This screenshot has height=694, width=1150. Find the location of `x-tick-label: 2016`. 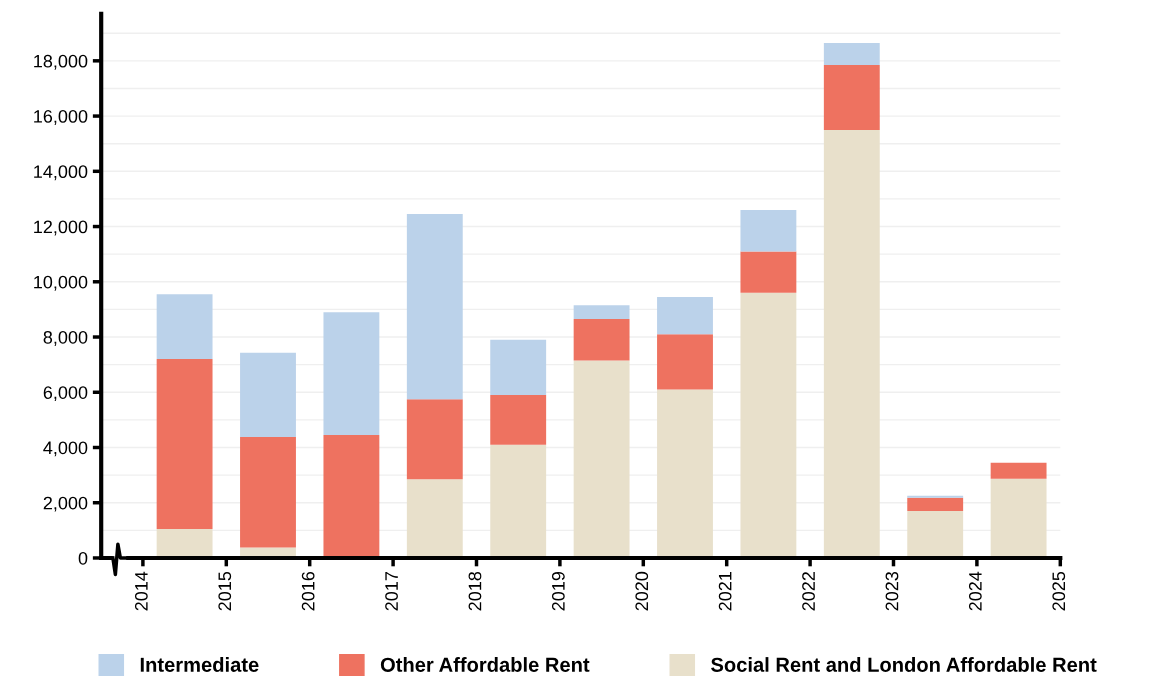

x-tick-label: 2016 is located at coordinates (308, 591).